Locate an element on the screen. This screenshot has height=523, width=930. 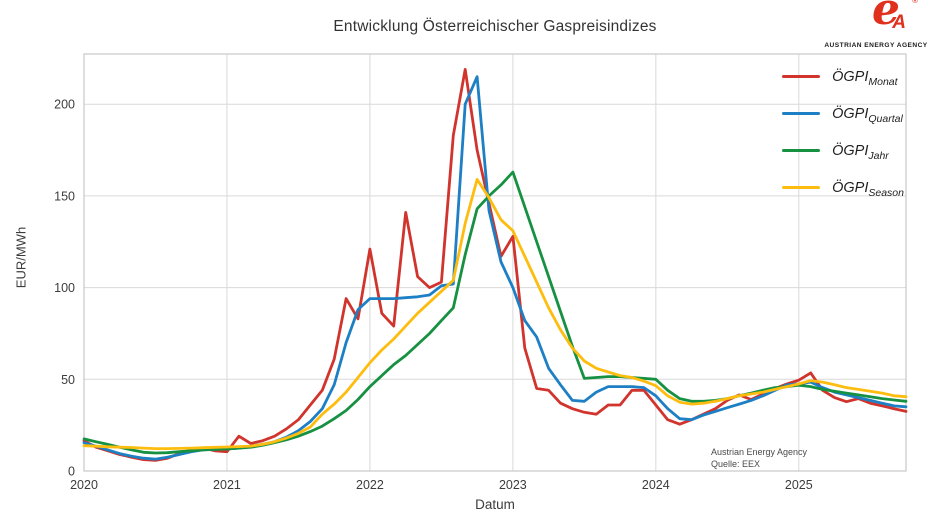
x-axis-label: Datum is located at coordinates (495, 504).